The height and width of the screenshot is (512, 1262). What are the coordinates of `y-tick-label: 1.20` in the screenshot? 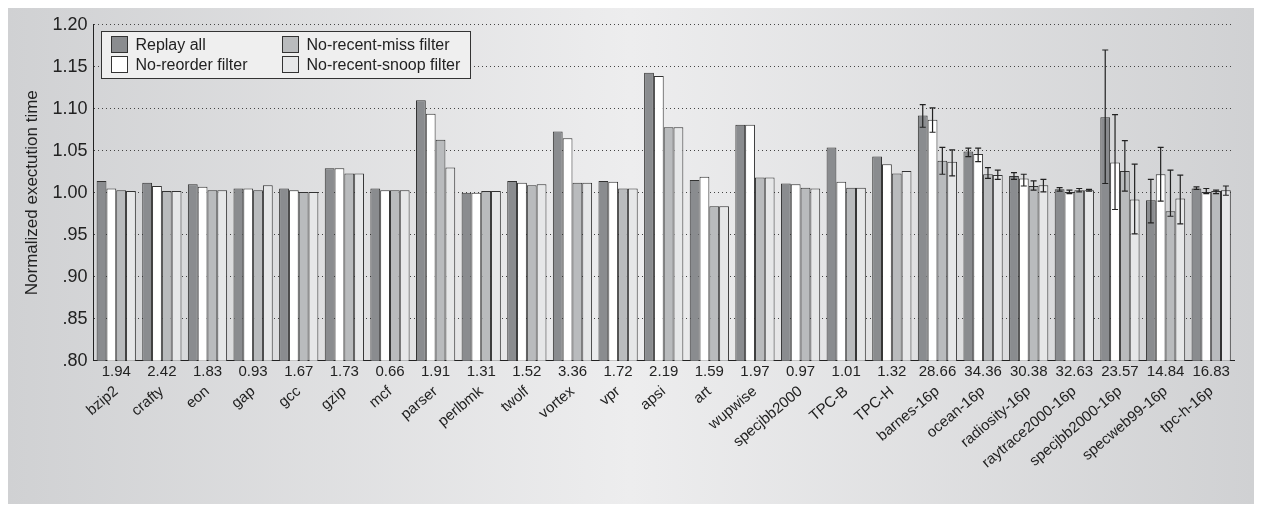 It's located at (70, 23).